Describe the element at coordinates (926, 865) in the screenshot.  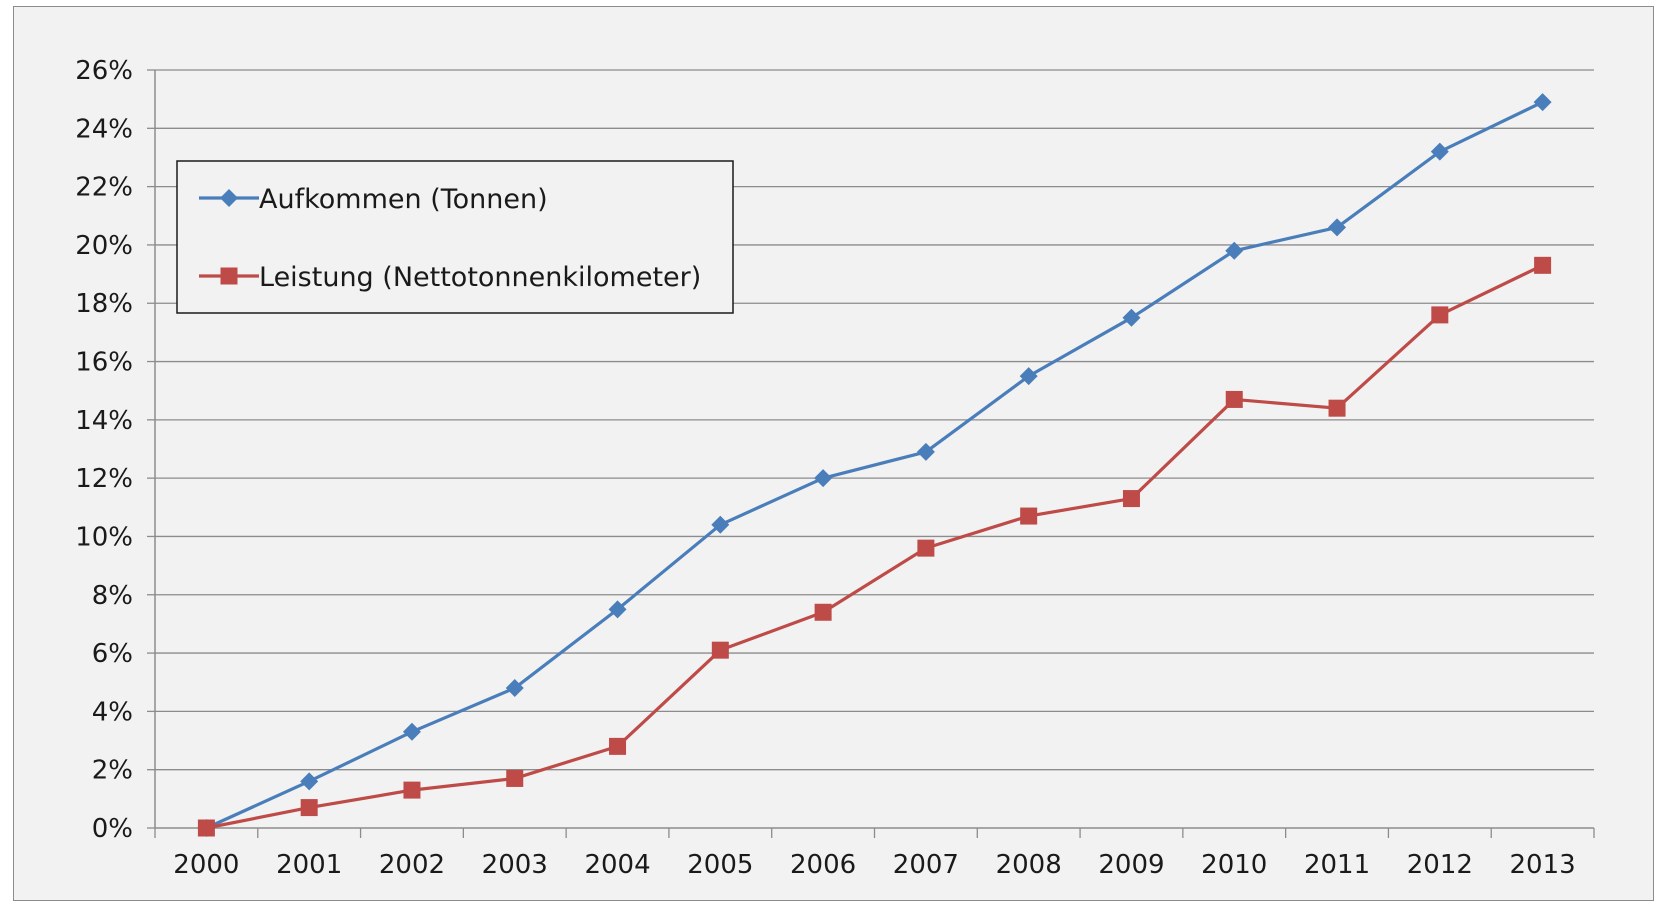
I see `x-tick-label: 2007` at that location.